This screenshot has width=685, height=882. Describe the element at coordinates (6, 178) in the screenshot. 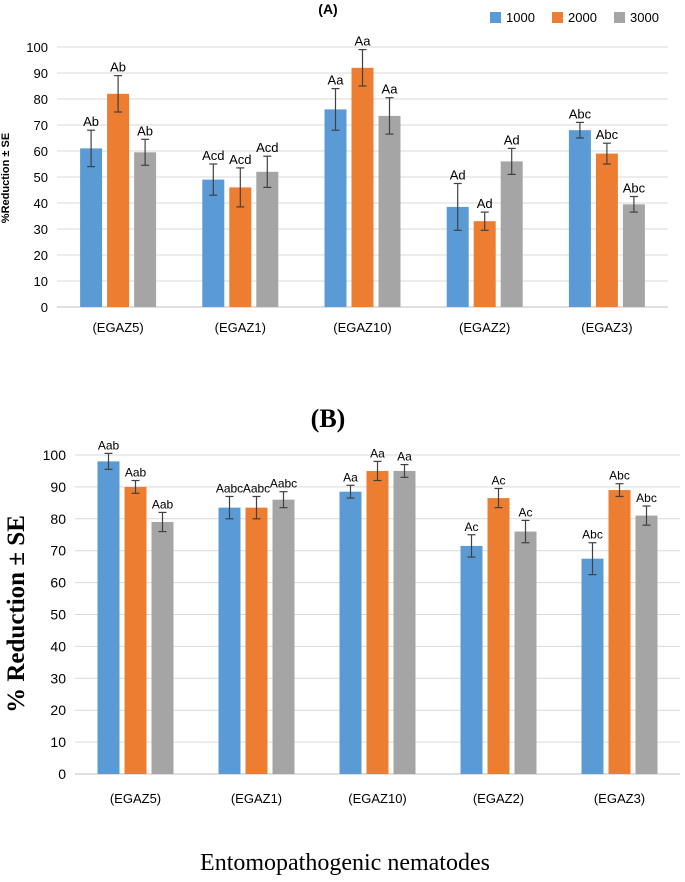

I see `chart-a-y-axis-label: %Reduction ± SE` at that location.